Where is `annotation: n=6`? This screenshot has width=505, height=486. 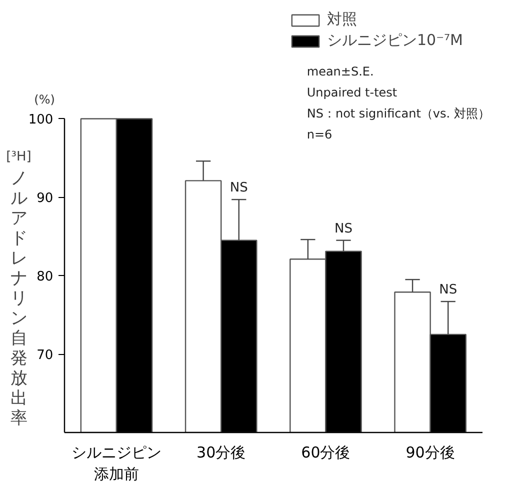
annotation: n=6 is located at coordinates (319, 135).